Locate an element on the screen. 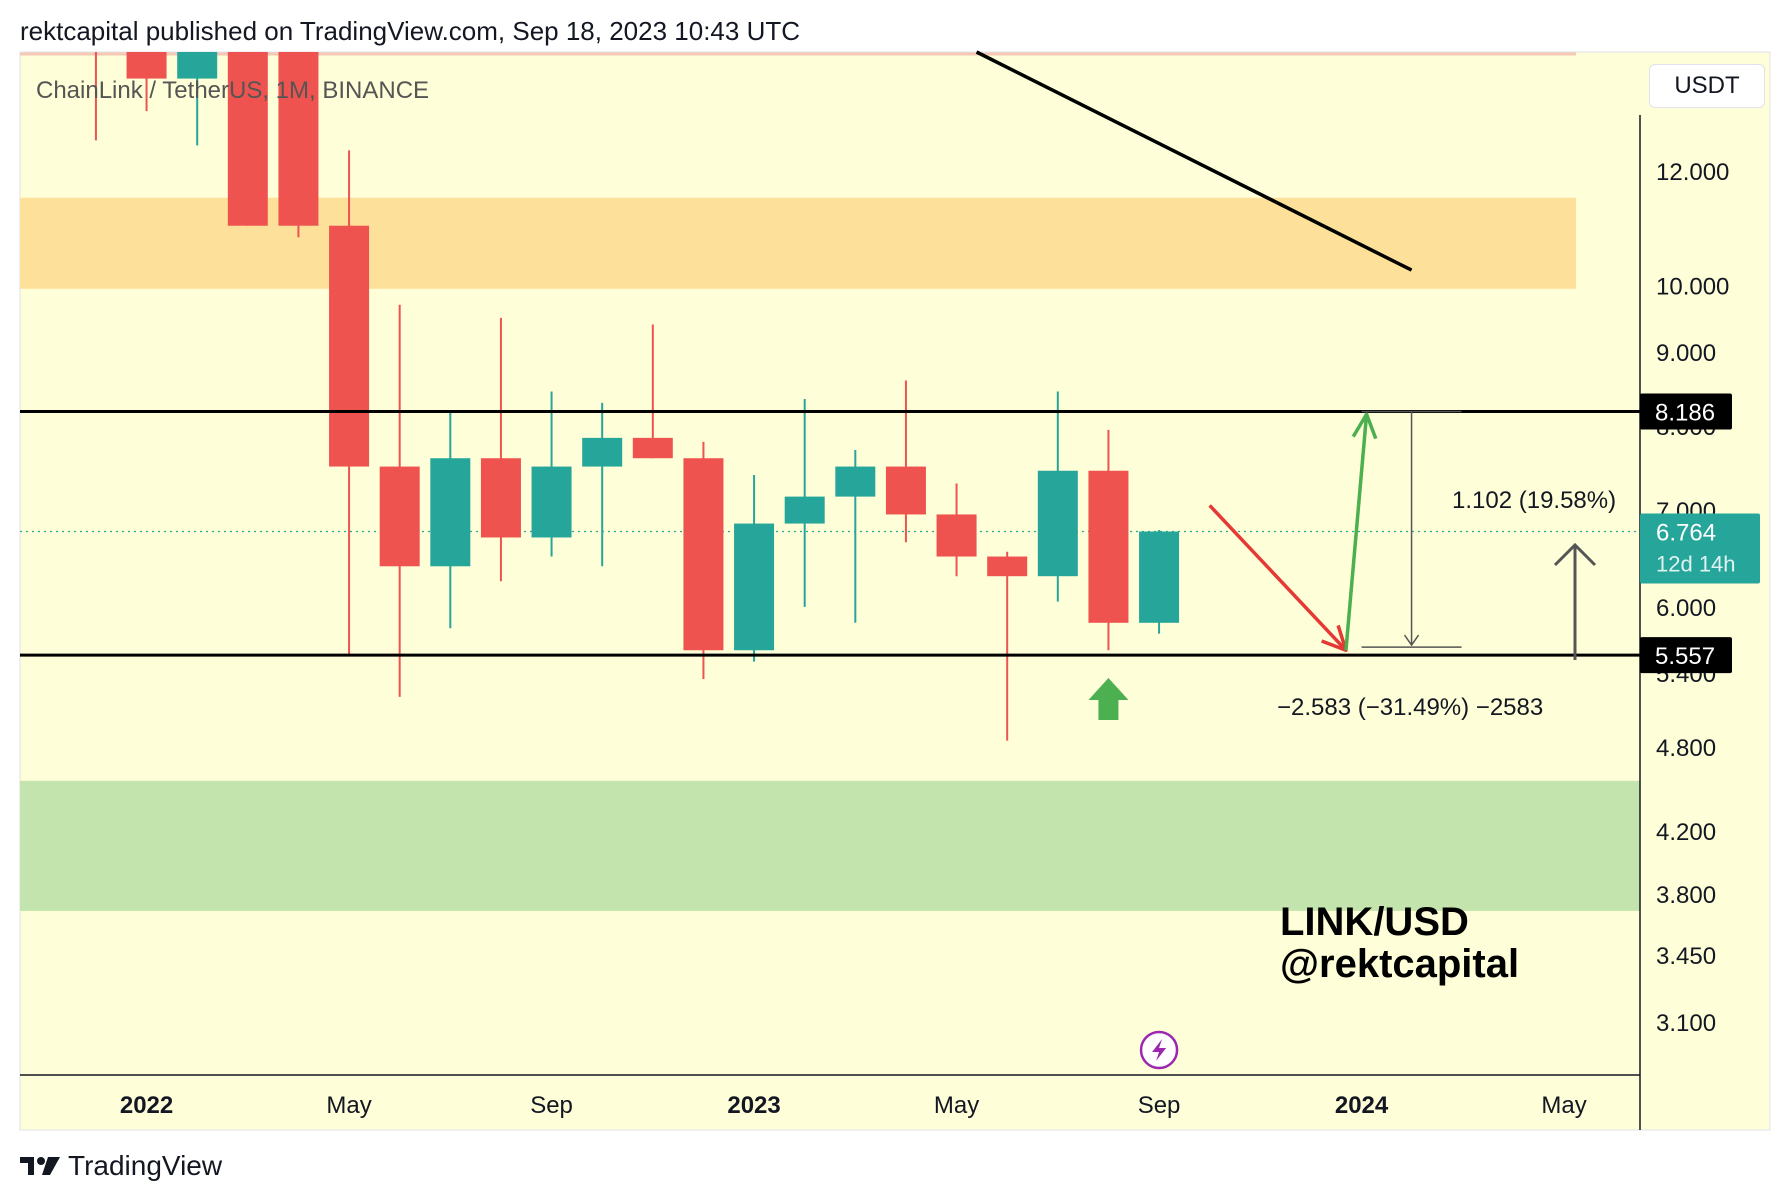  y-tick-label: 3.450 is located at coordinates (1686, 956).